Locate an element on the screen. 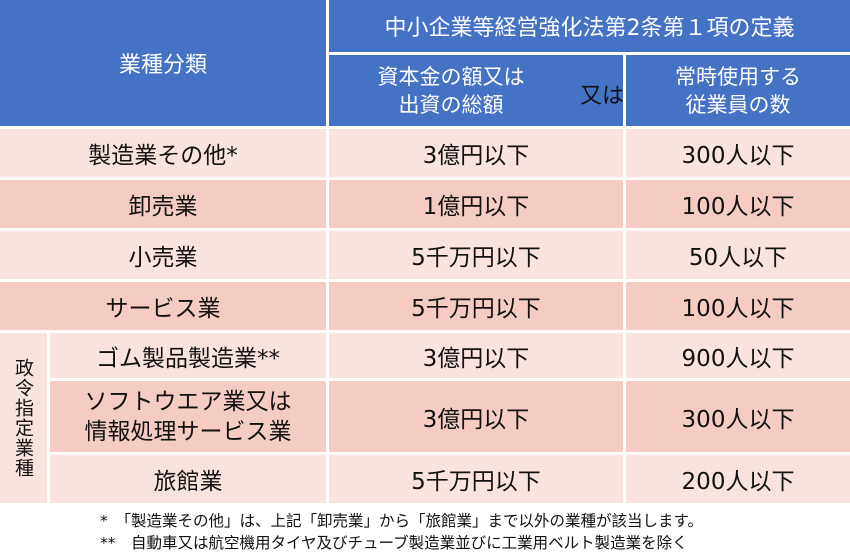 Image resolution: width=850 pixels, height=556 pixels. header-employees-line2: 従業員の数 is located at coordinates (738, 104).